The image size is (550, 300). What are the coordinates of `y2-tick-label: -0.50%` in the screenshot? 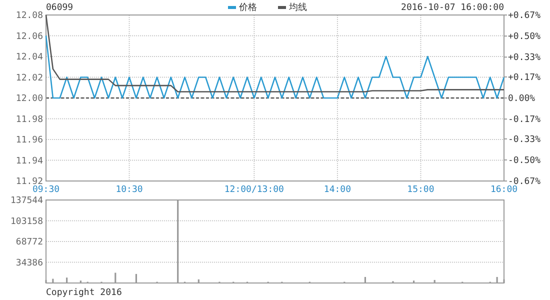 It's located at (525, 161).